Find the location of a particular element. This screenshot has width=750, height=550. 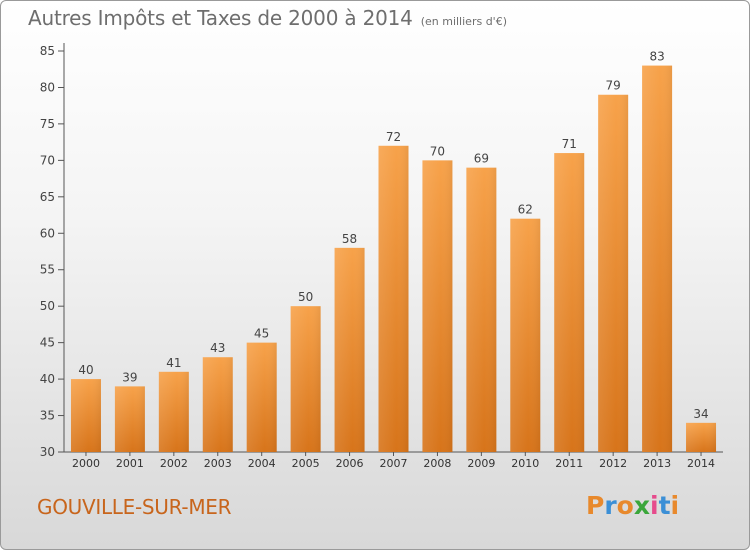

data-label: 71 is located at coordinates (569, 144).